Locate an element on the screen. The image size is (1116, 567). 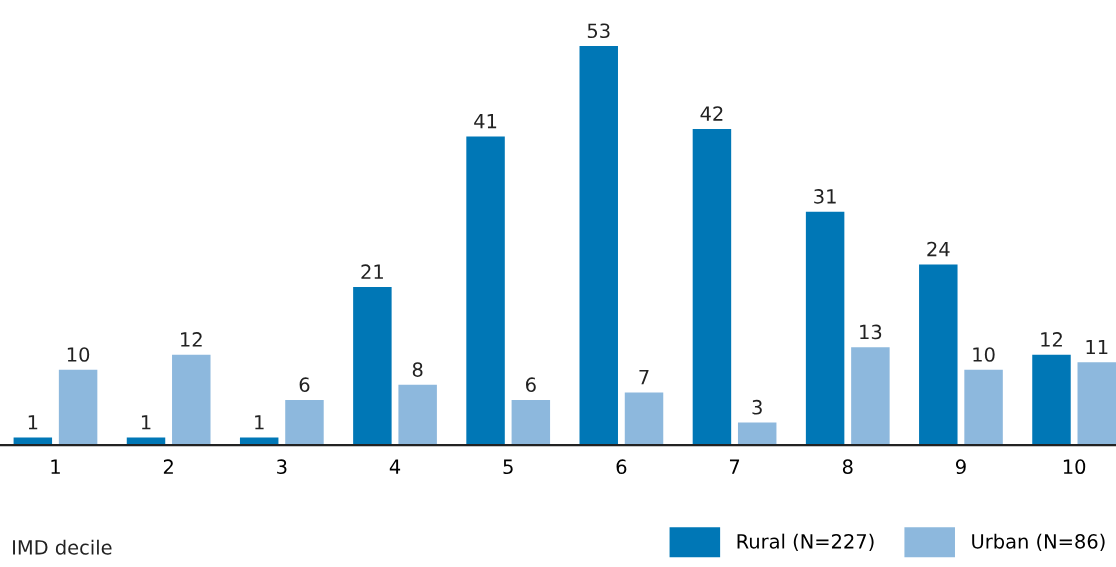
data-label: 13 is located at coordinates (871, 332).